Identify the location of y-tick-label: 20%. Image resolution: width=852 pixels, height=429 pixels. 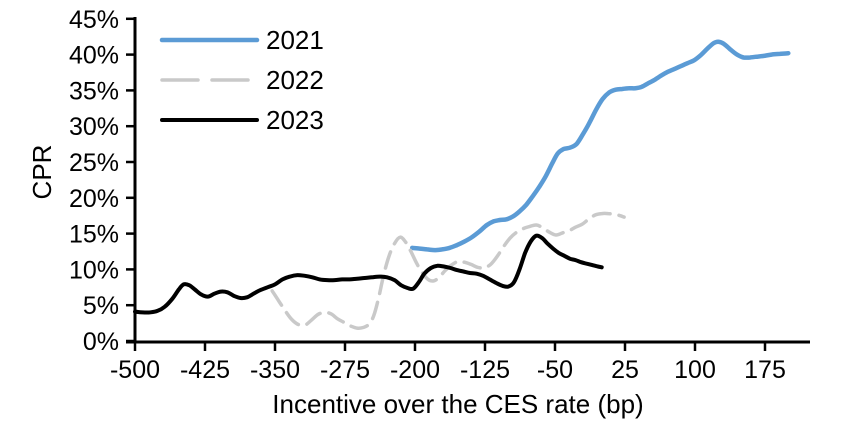
(94, 199).